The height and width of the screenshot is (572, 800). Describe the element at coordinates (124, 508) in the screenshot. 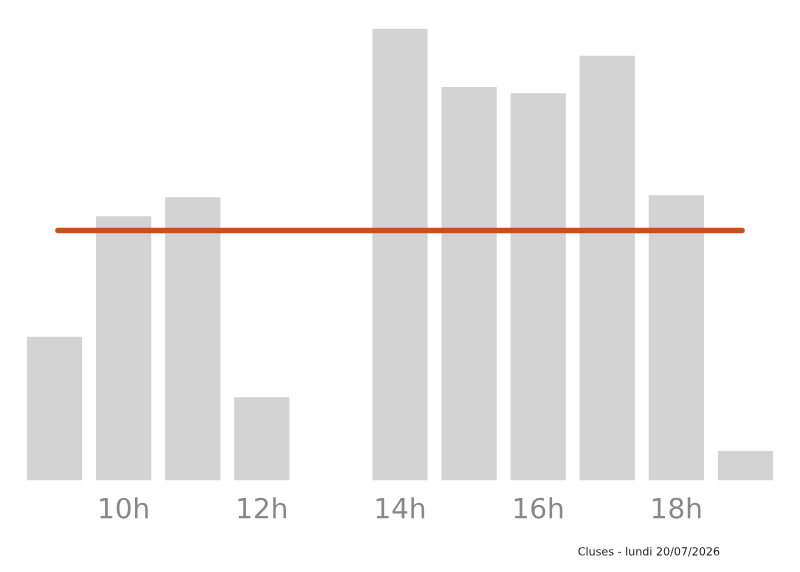

I see `x-tick-label: 10h` at that location.